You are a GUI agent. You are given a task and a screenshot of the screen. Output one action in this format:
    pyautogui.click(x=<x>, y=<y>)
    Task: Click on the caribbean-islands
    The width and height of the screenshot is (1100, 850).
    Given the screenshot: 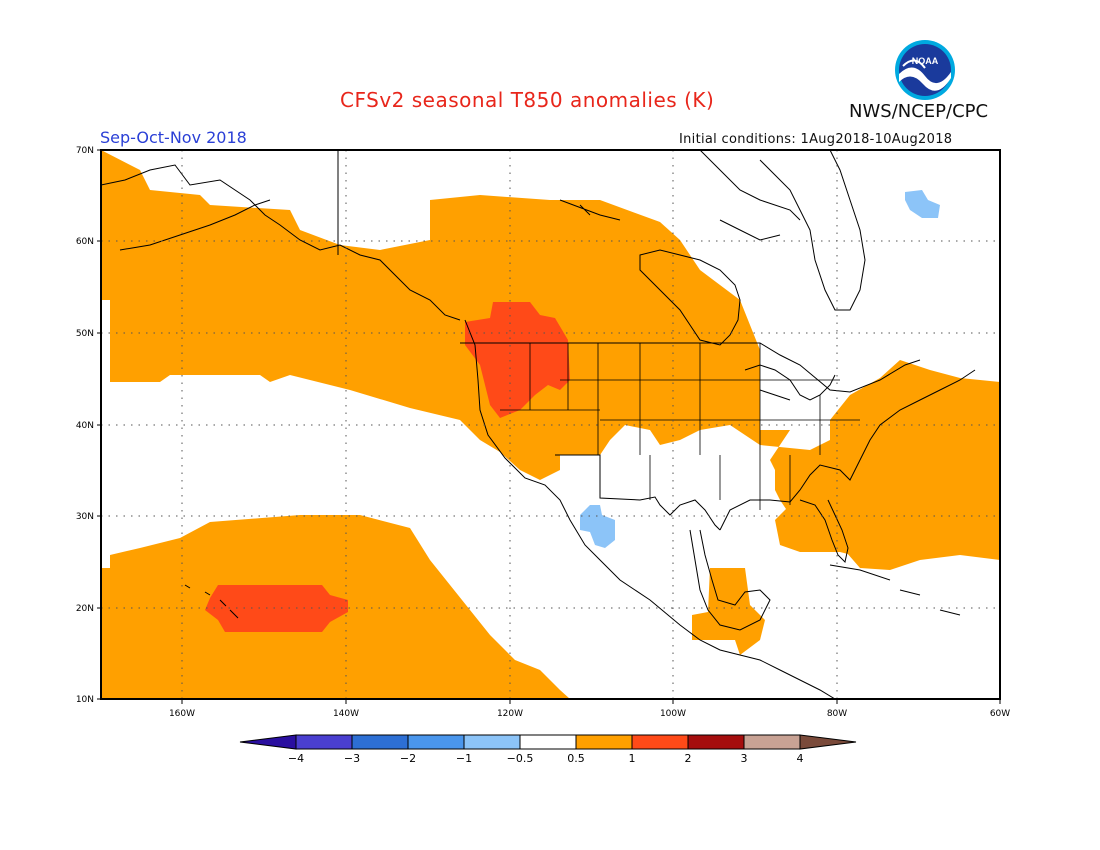 What is the action you would take?
    pyautogui.click(x=895, y=590)
    